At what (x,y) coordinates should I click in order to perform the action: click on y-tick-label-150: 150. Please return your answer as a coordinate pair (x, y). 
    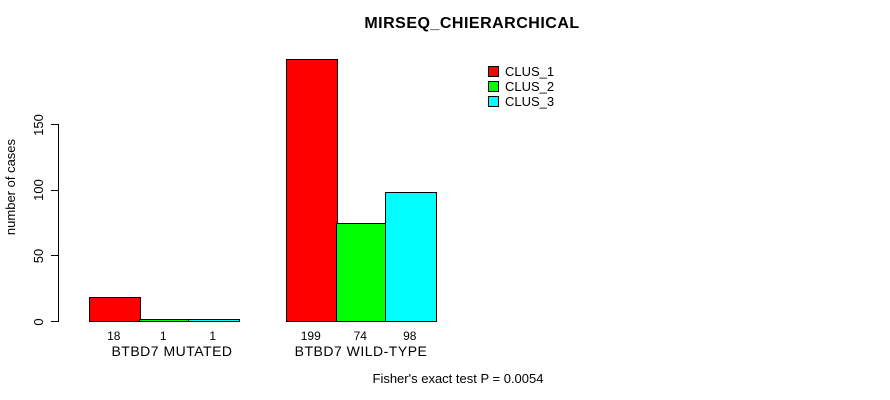
    Looking at the image, I should click on (38, 124).